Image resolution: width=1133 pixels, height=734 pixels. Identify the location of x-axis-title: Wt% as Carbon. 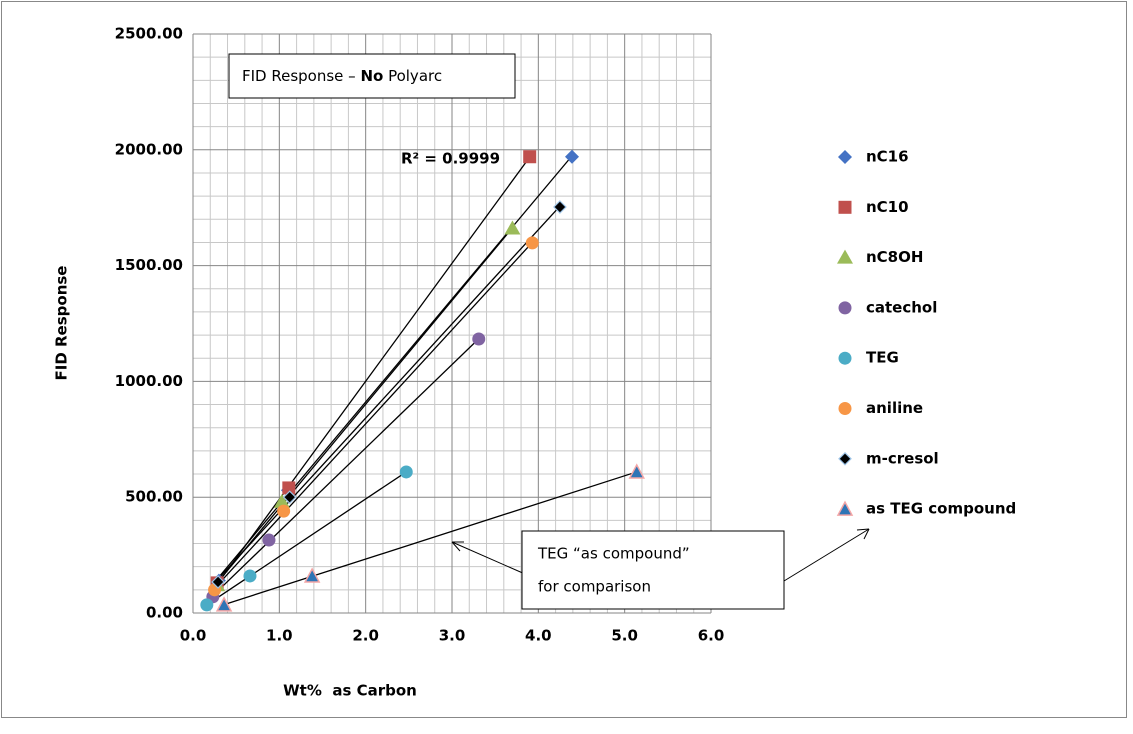
(350, 691).